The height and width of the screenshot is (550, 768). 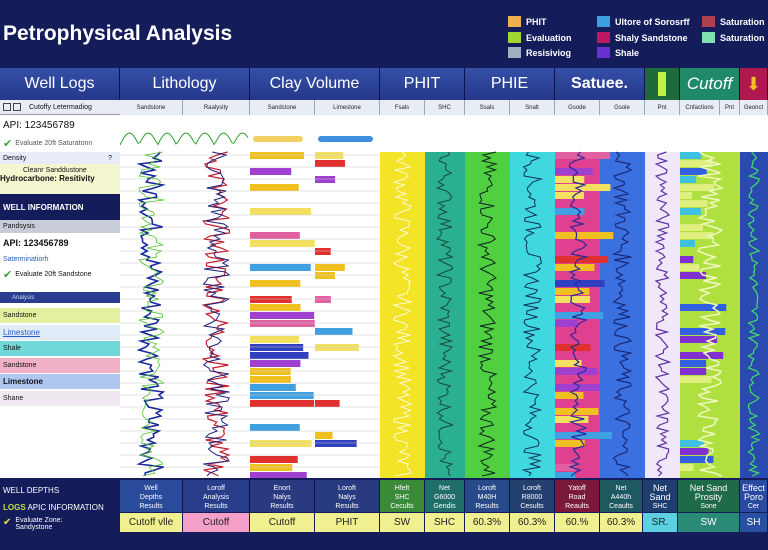 What do you see at coordinates (65, 507) in the screenshot?
I see `api-information-label: APIC INFORMATION` at bounding box center [65, 507].